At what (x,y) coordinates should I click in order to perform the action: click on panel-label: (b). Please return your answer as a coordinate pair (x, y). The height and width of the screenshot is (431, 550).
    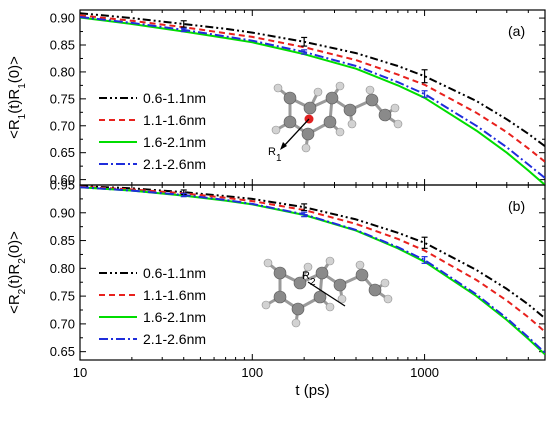
    Looking at the image, I should click on (516, 206).